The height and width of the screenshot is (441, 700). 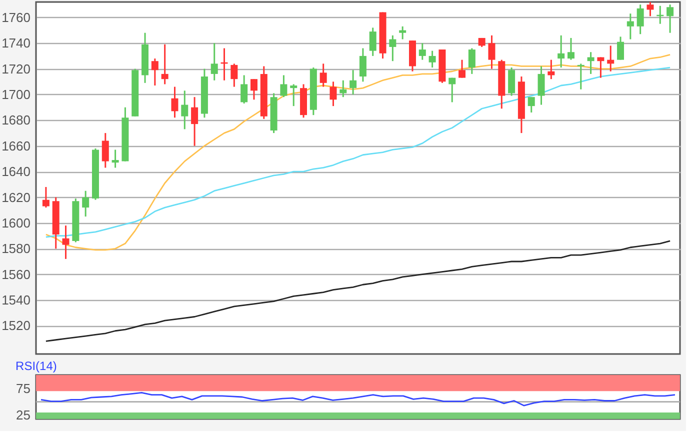 I want to click on line-series, so click(x=358, y=399).